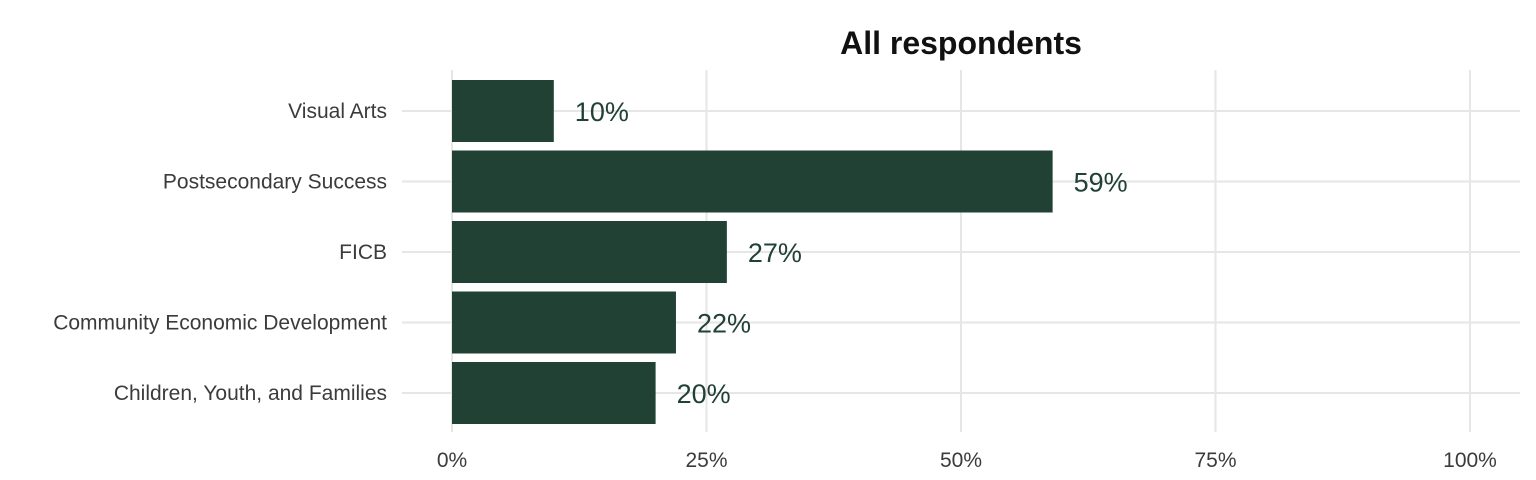 The height and width of the screenshot is (480, 1536). Describe the element at coordinates (704, 394) in the screenshot. I see `data-label: 20%` at that location.